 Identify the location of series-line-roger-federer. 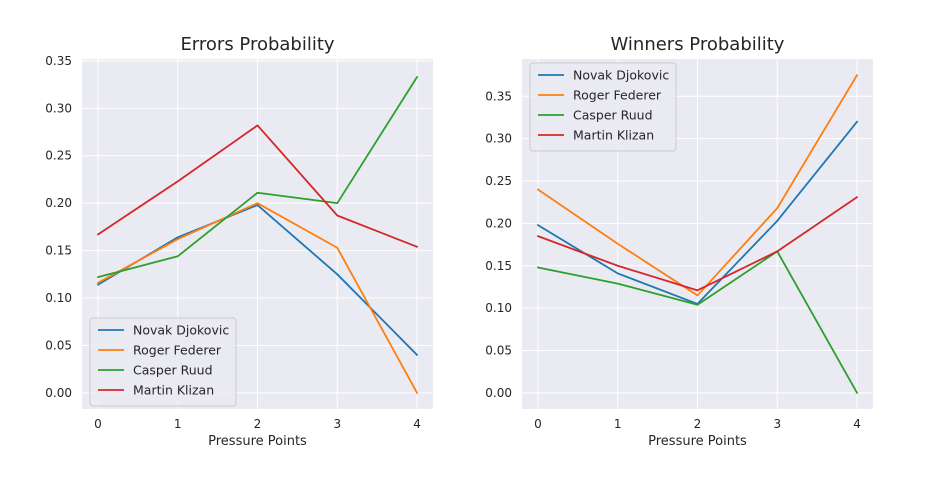
(257, 298).